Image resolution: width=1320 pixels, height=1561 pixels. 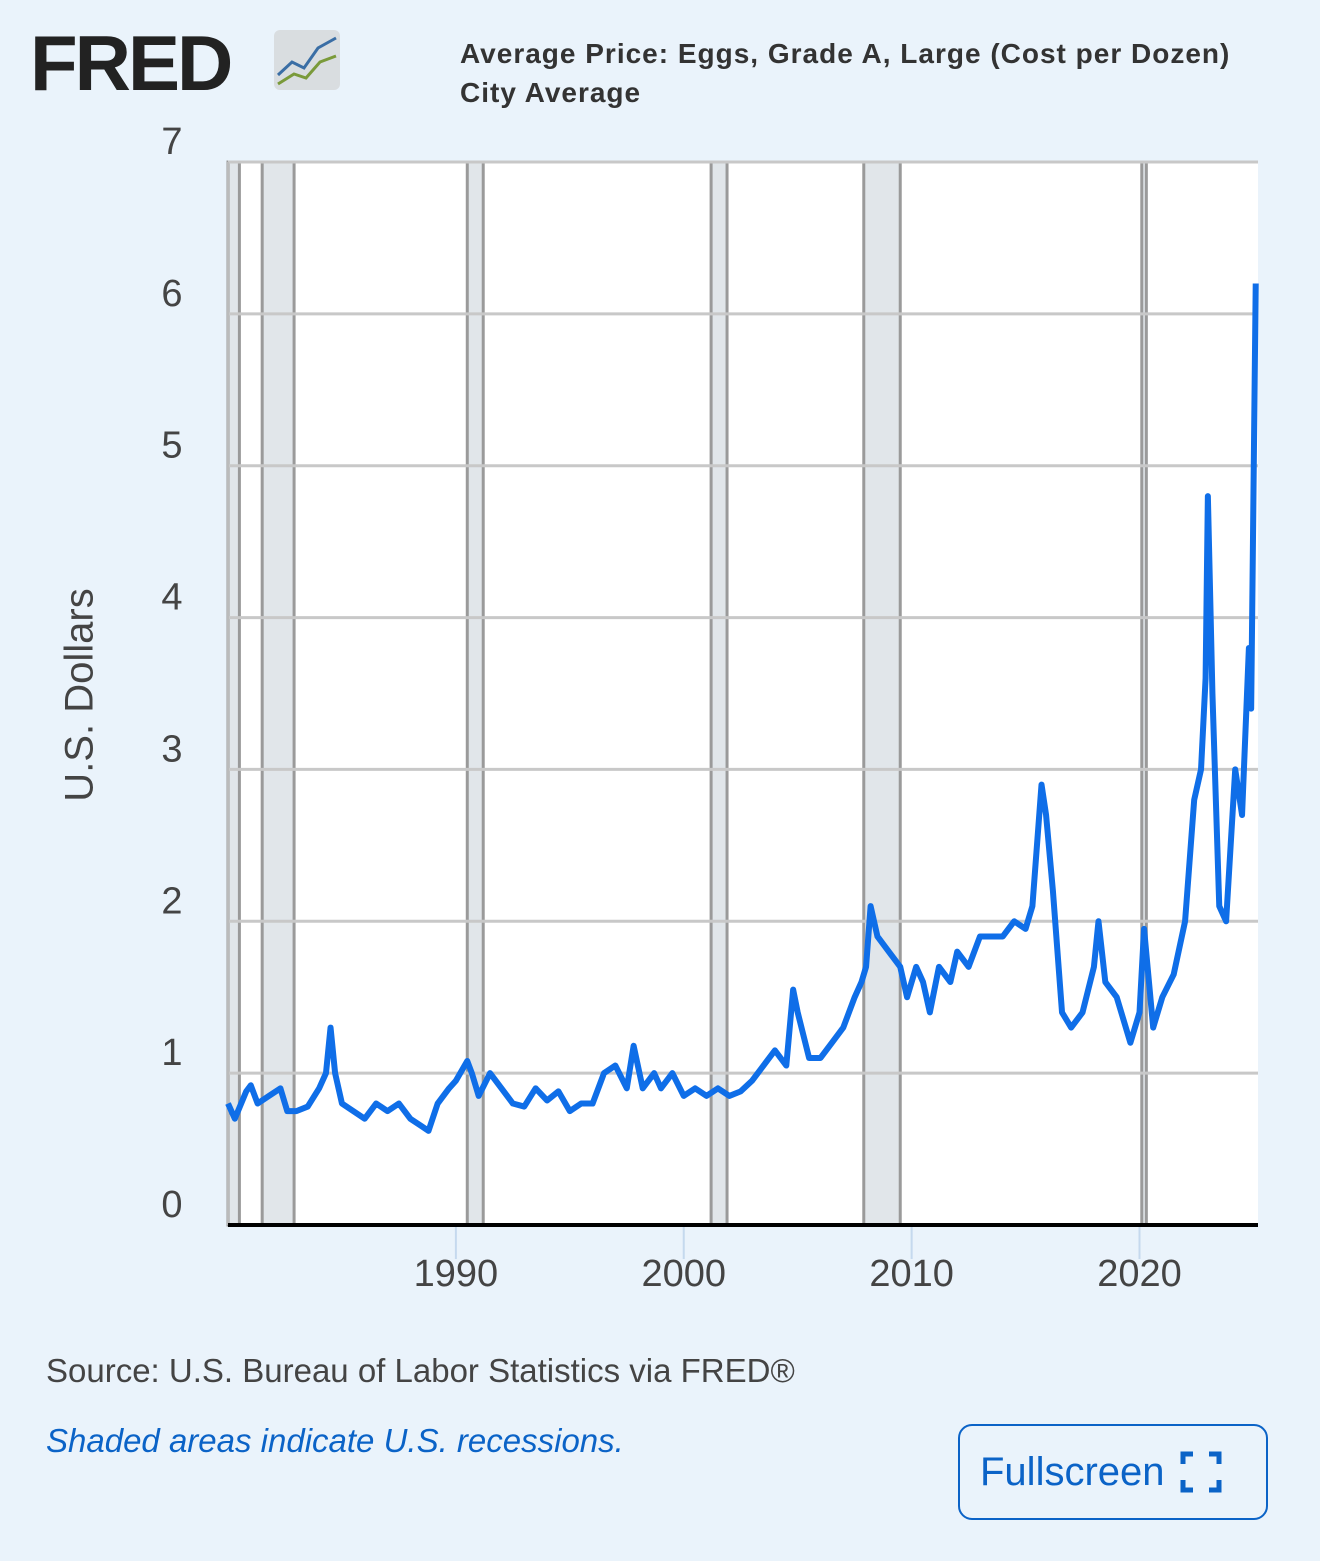 What do you see at coordinates (171, 1205) in the screenshot?
I see `y-tick-label: 0` at bounding box center [171, 1205].